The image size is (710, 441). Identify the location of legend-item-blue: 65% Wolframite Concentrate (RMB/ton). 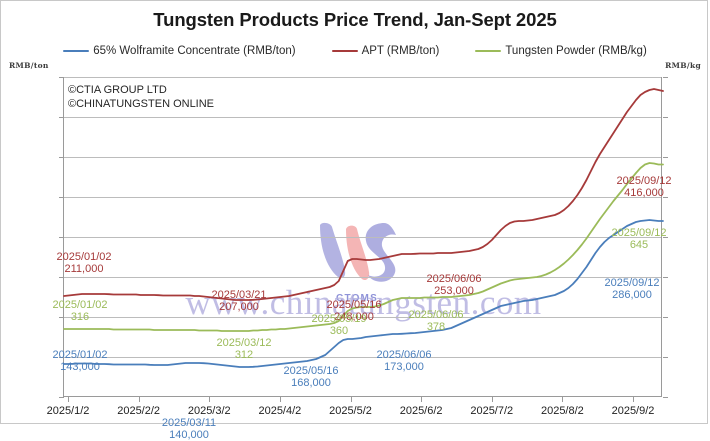
(179, 51).